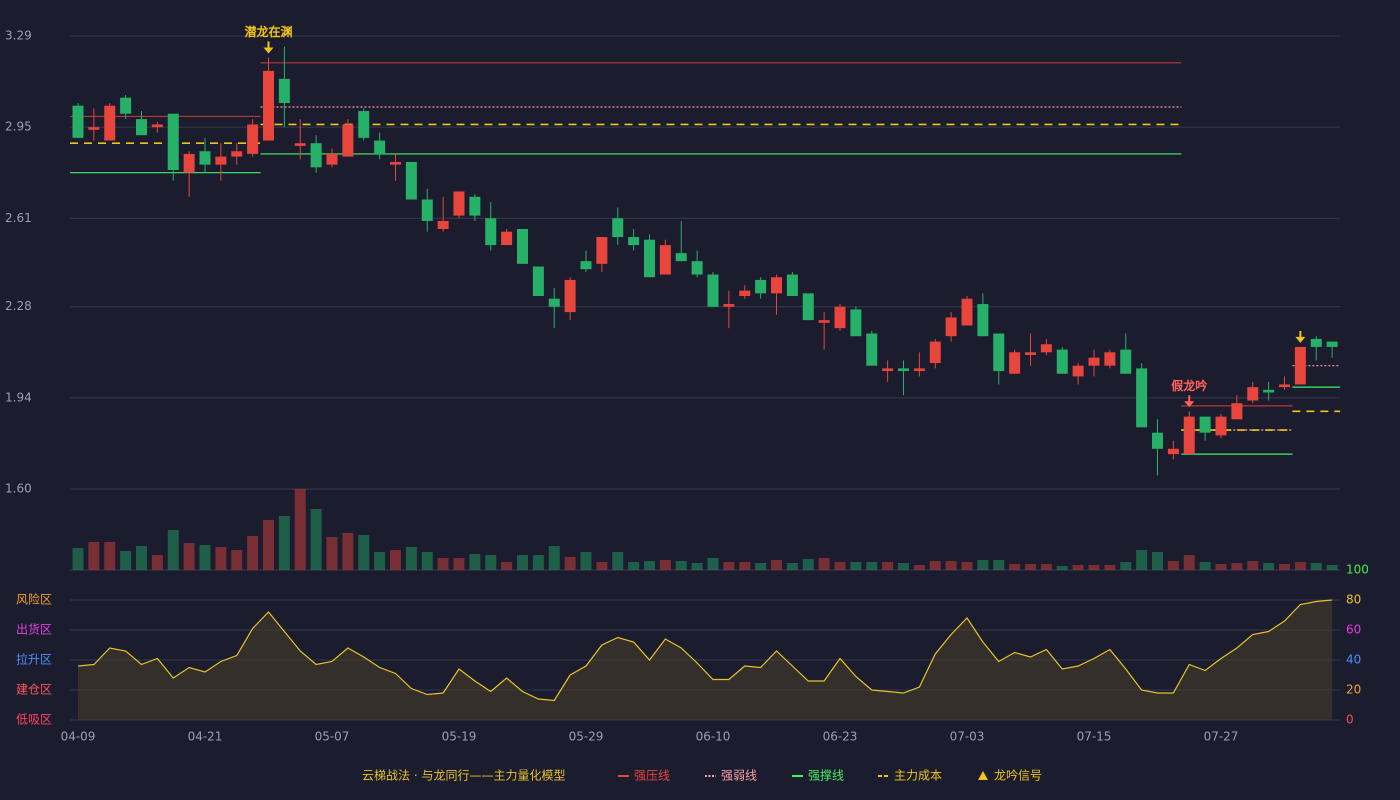 This screenshot has width=1400, height=800. Describe the element at coordinates (1189, 385) in the screenshot. I see `signal-label: 假龙吟` at that location.